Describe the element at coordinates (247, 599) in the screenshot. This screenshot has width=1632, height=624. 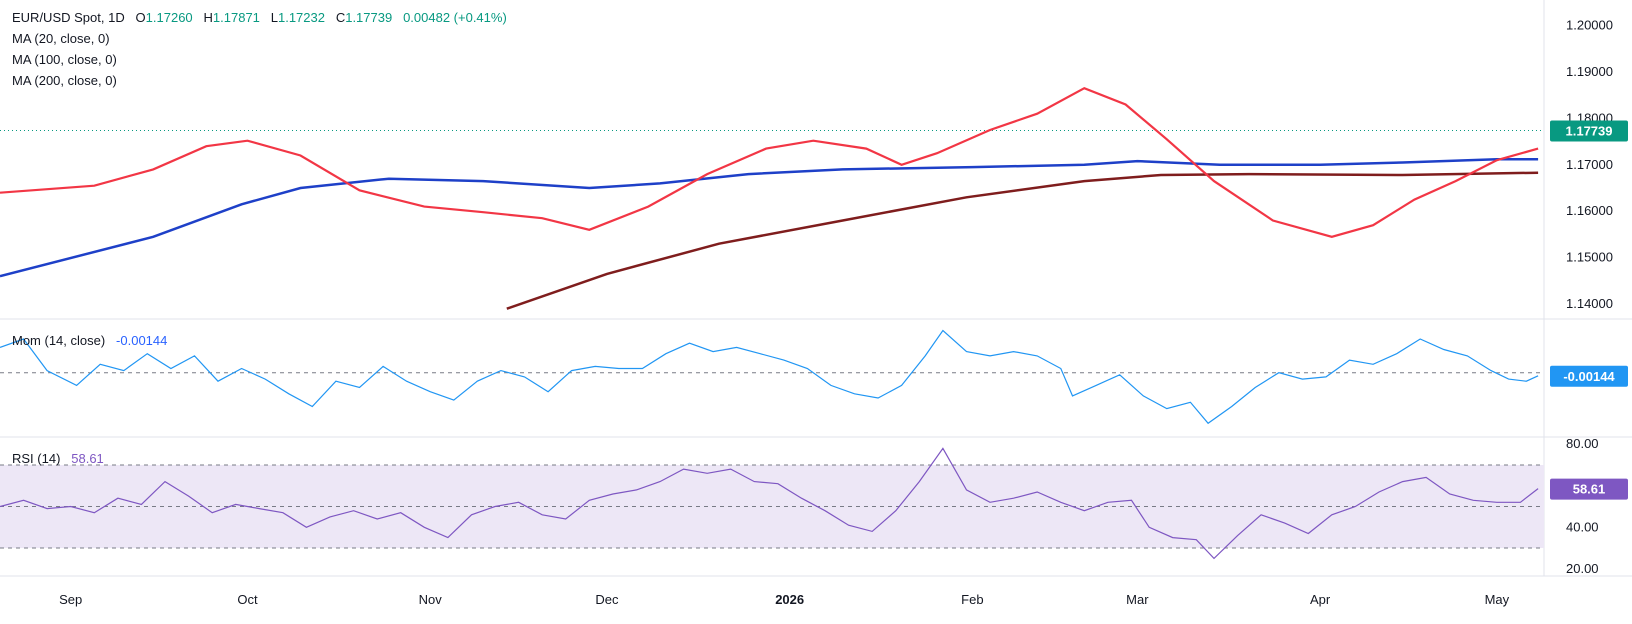
I see `time-tick-label: Oct` at that location.